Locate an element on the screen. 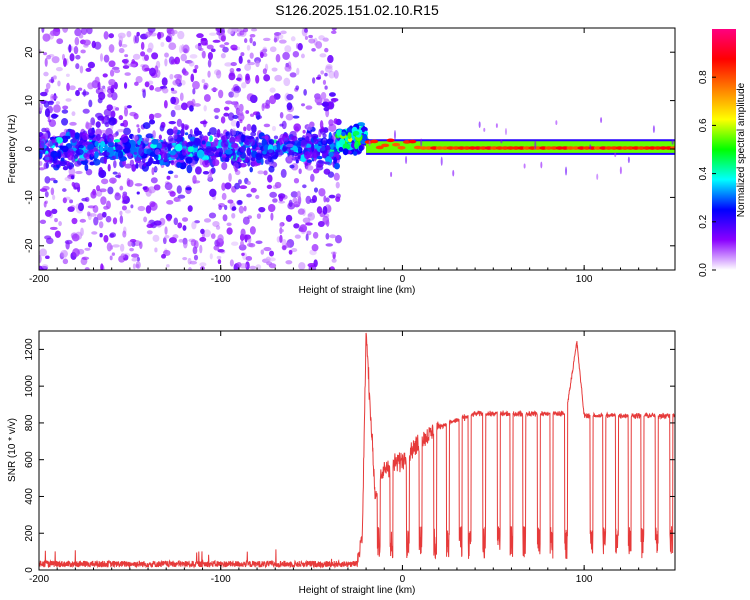 The image size is (750, 600). colorbar-tick-label: 0.8 is located at coordinates (703, 77).